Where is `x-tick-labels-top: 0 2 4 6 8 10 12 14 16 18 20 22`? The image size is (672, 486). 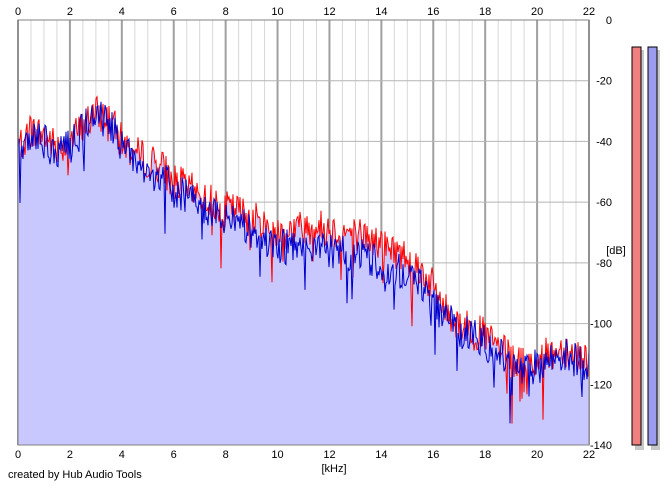 x-tick-labels-top: 0 2 4 6 8 10 12 14 16 18 20 22 is located at coordinates (305, 12).